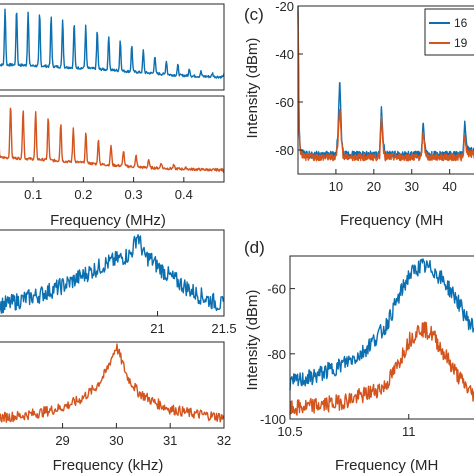 This screenshot has width=474, height=474. What do you see at coordinates (336, 186) in the screenshot?
I see `x-tick-label: 10` at bounding box center [336, 186].